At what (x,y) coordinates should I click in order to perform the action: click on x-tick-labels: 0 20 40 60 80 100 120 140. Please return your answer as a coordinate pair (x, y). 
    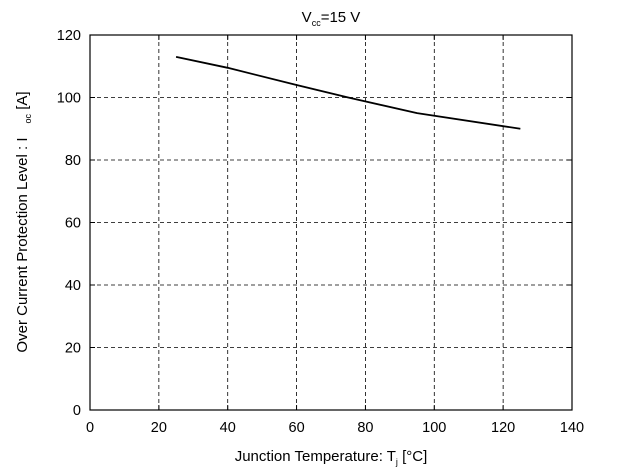
    Looking at the image, I should click on (335, 428).